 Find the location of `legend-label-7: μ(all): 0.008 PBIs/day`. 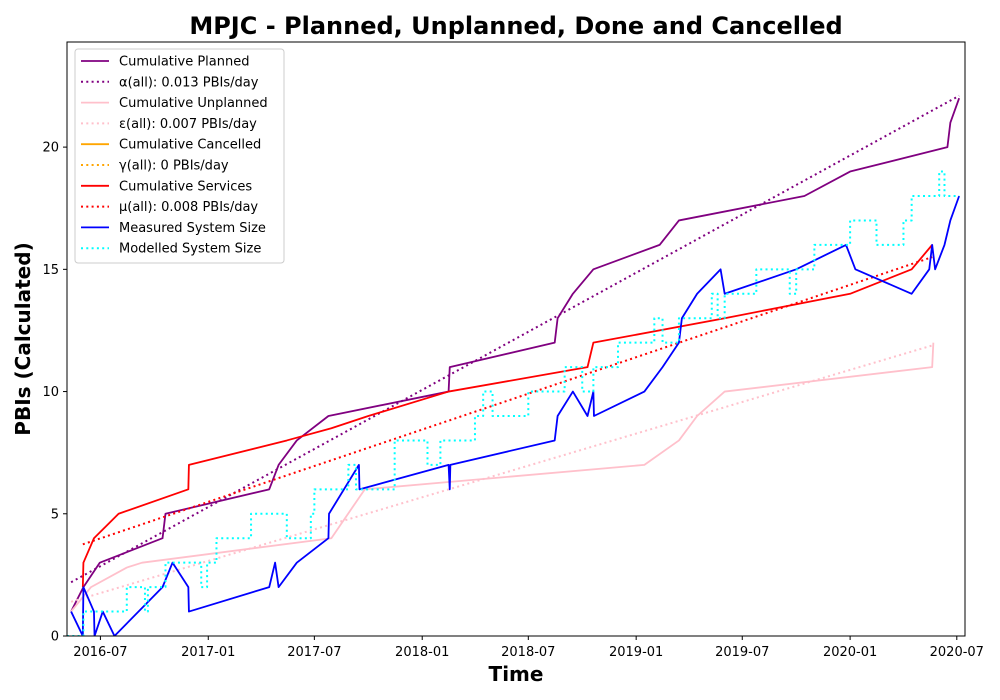

legend-label-7: μ(all): 0.008 PBIs/day is located at coordinates (188, 207).